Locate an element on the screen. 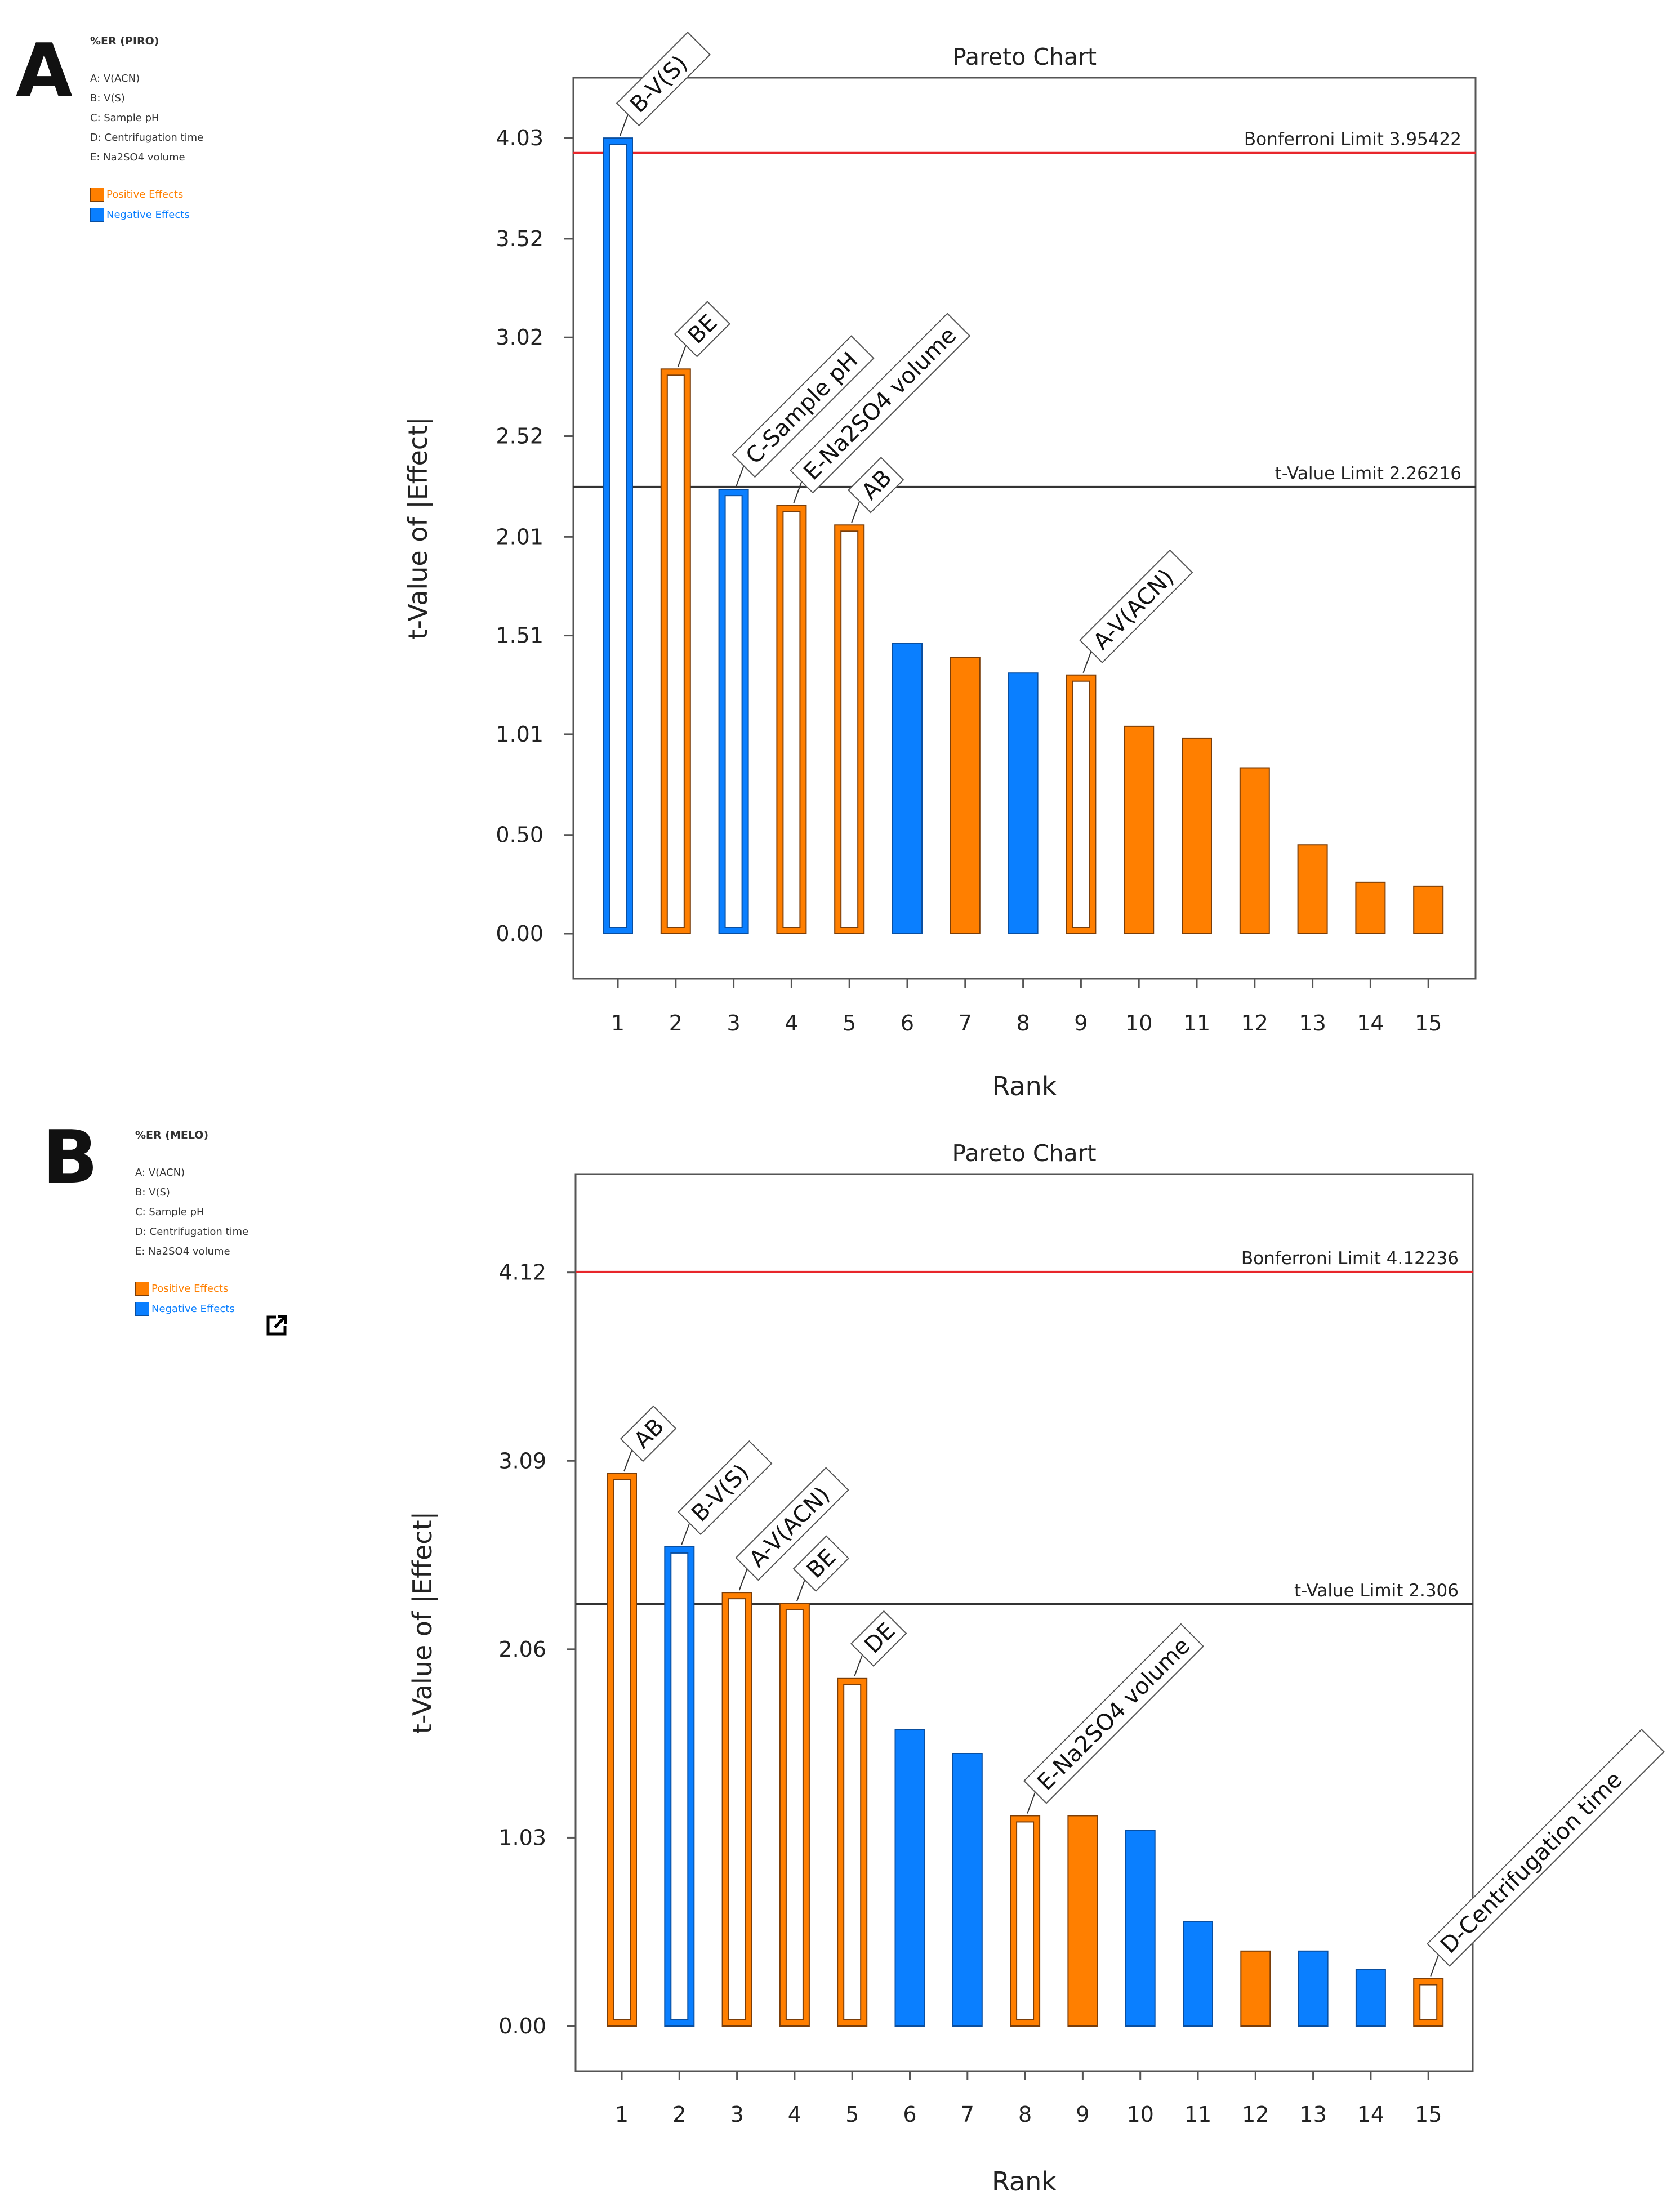  bonferroni-limit-label: Bonferroni Limit 4.12236 is located at coordinates (1350, 1258).